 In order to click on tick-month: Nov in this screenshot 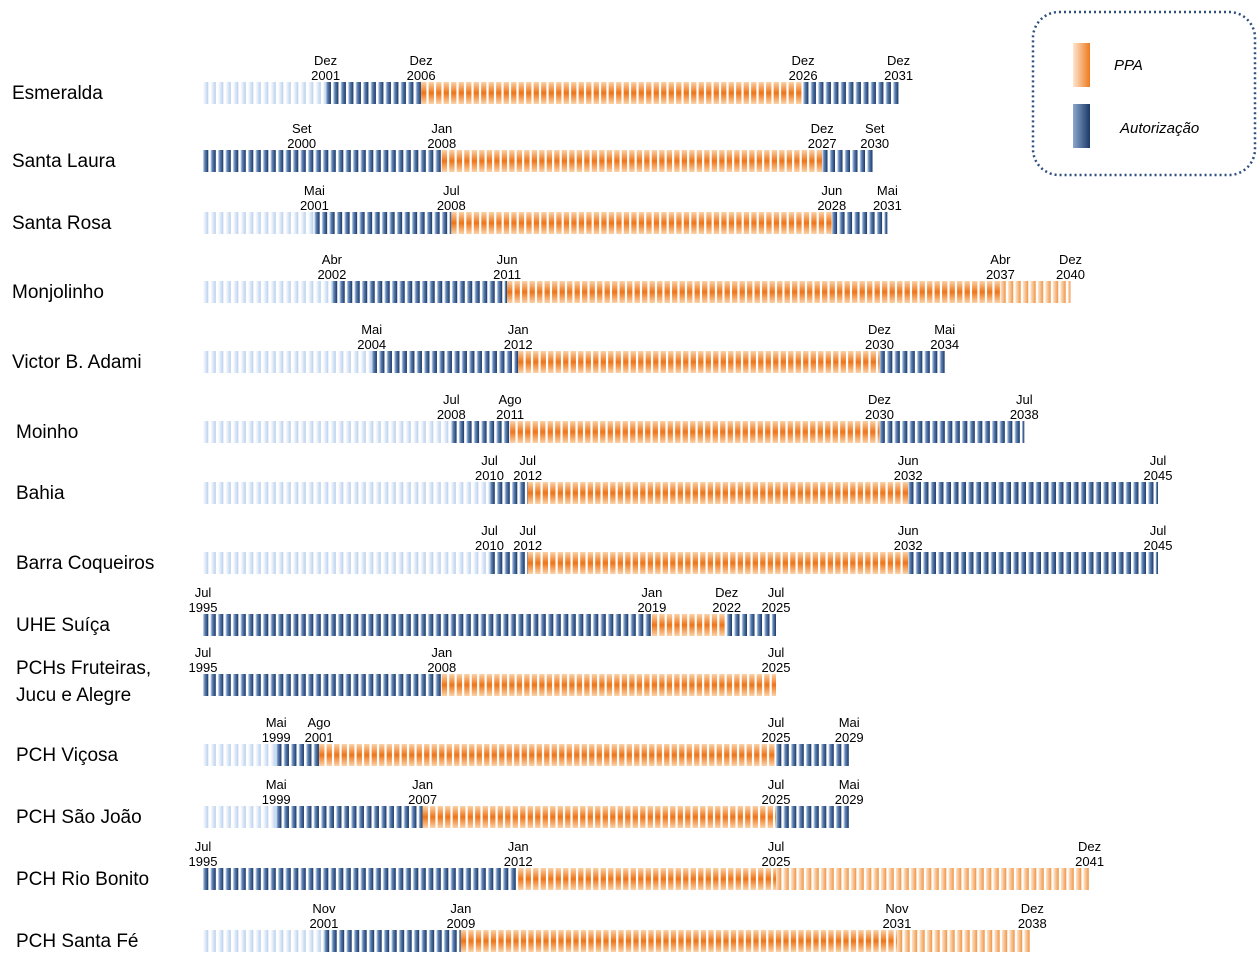, I will do `click(897, 908)`.